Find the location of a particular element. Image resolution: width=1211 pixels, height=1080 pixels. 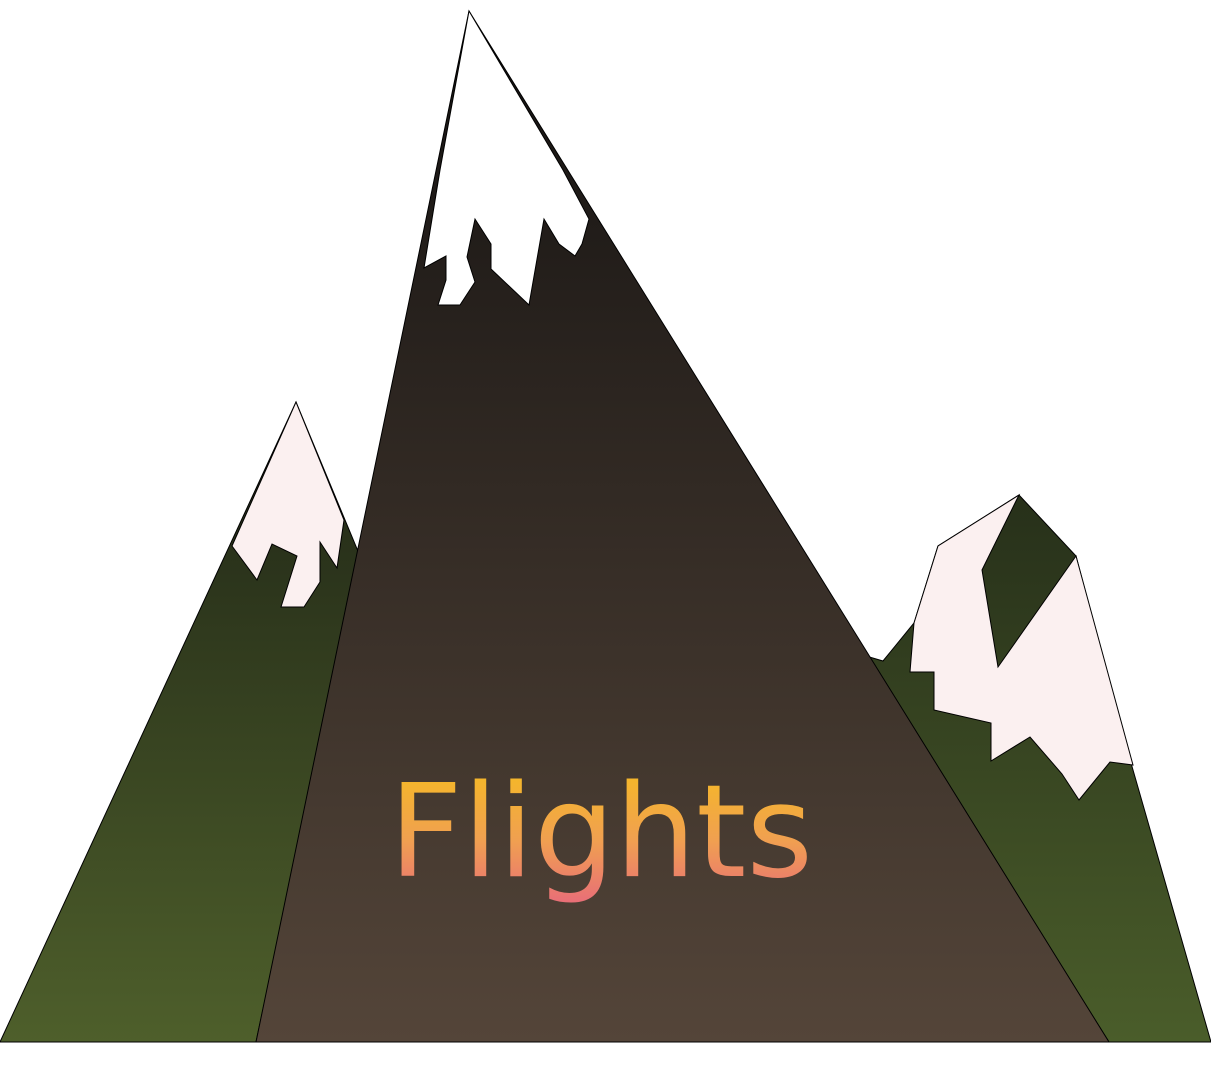

center-mountain-snow is located at coordinates (506, 158).